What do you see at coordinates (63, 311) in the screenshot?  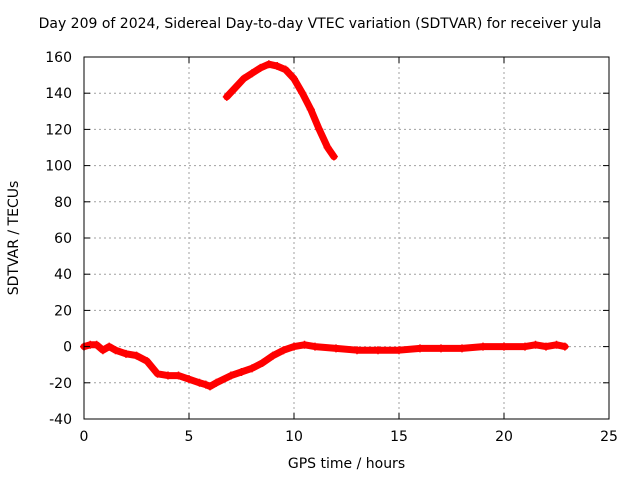 I see `y-tick-label: 20` at bounding box center [63, 311].